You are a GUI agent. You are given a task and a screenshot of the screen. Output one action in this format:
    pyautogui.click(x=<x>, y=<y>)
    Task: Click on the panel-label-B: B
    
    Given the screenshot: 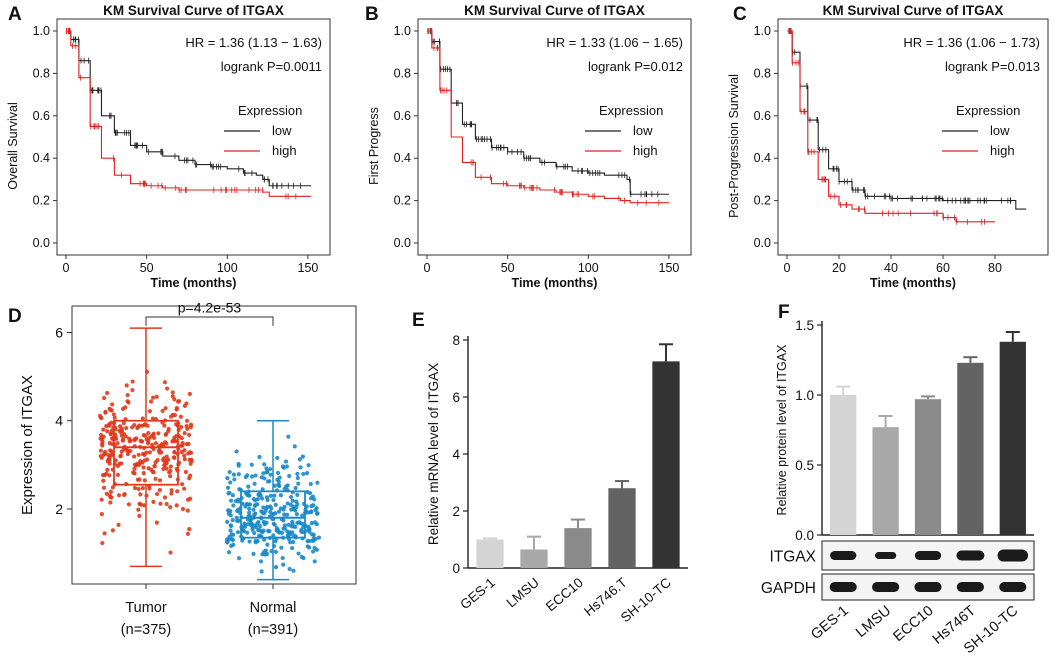 What is the action you would take?
    pyautogui.click(x=372, y=14)
    